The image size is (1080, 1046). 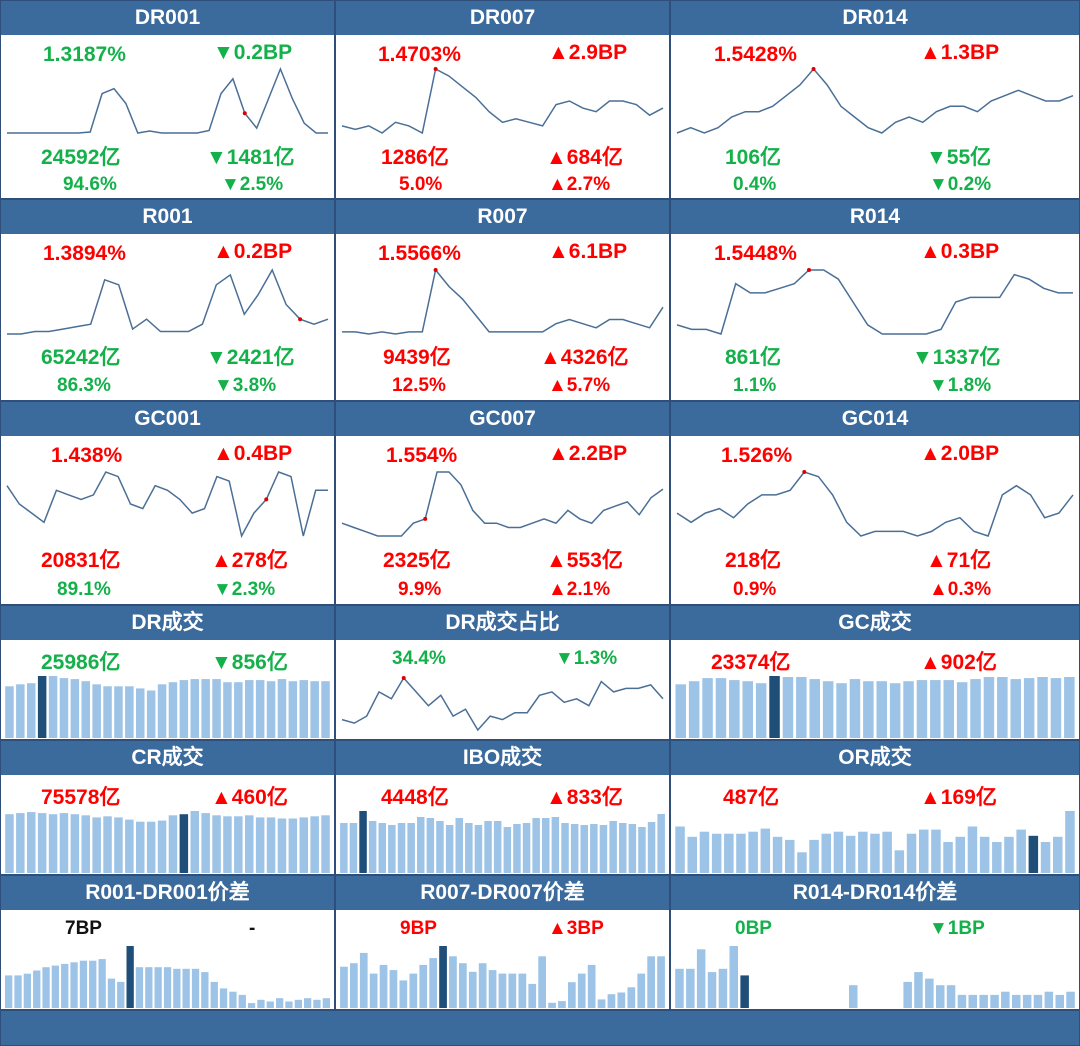 What do you see at coordinates (960, 184) in the screenshot?
I see `share-change: ▼0.2%` at bounding box center [960, 184].